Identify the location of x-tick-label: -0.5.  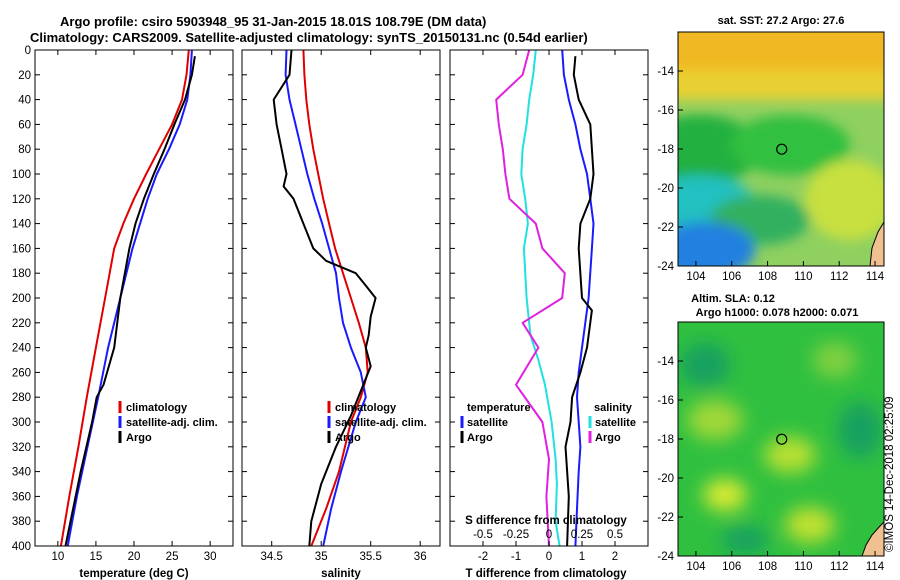
(483, 535).